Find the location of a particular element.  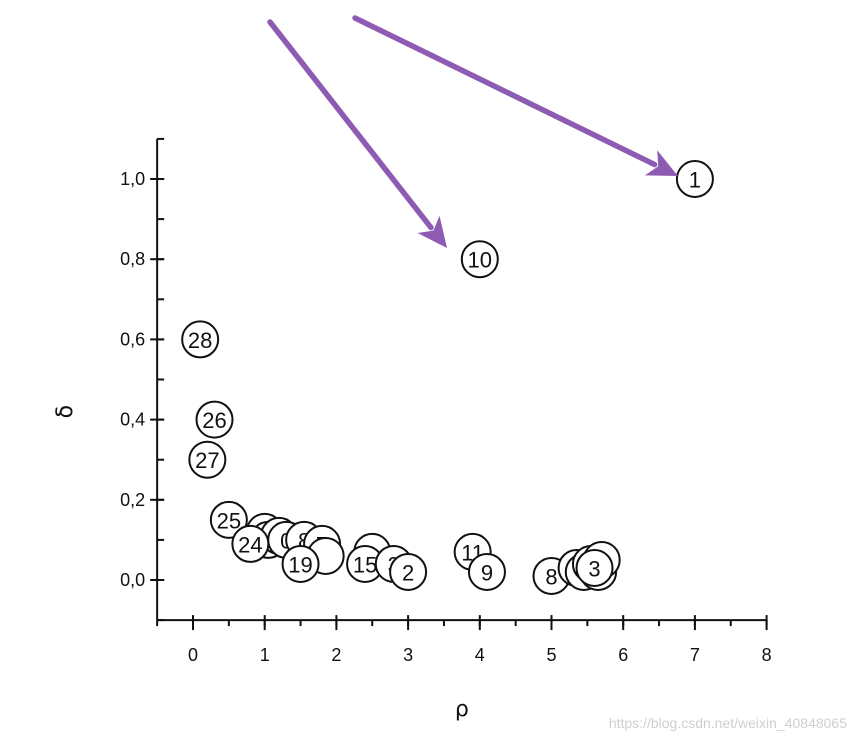

point-label: 28 is located at coordinates (200, 340).